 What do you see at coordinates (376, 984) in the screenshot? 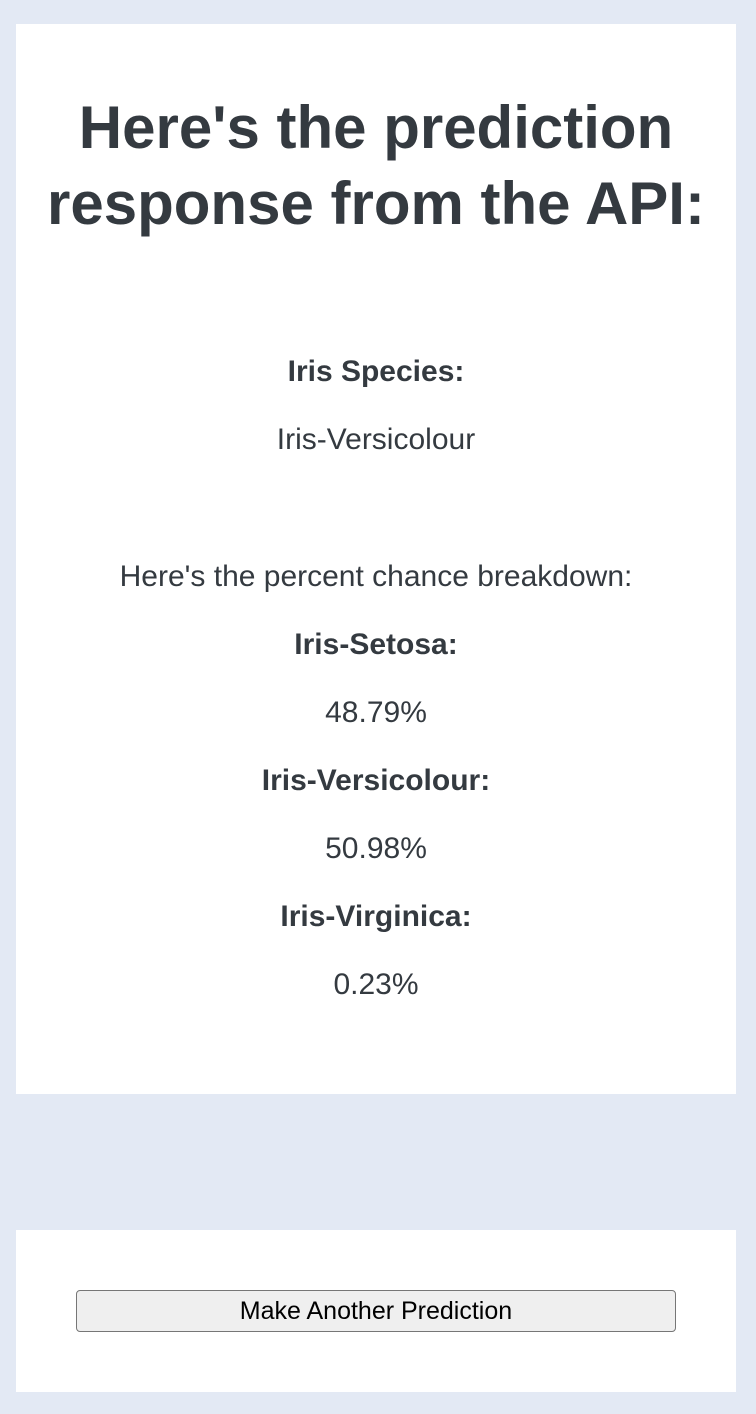
I see `virginica-value: 0.23%` at bounding box center [376, 984].